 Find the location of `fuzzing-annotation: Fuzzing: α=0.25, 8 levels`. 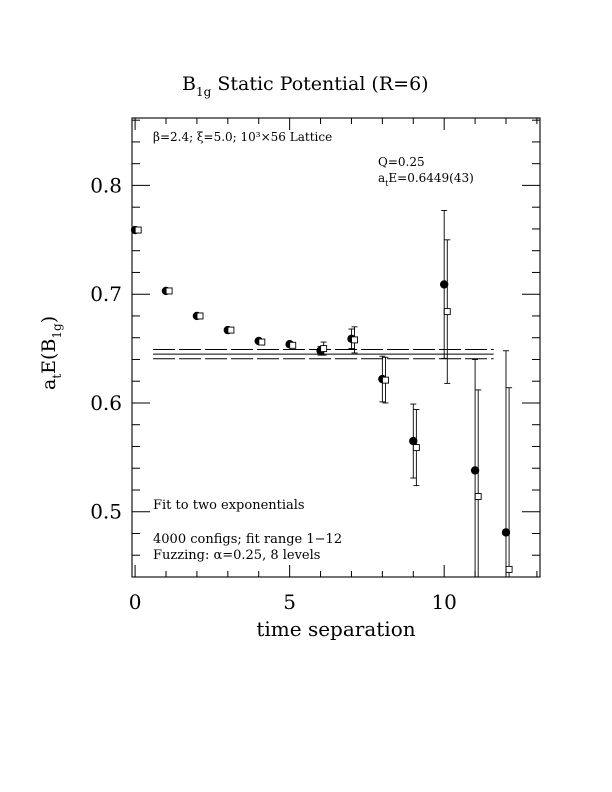

fuzzing-annotation: Fuzzing: α=0.25, 8 levels is located at coordinates (236, 555).